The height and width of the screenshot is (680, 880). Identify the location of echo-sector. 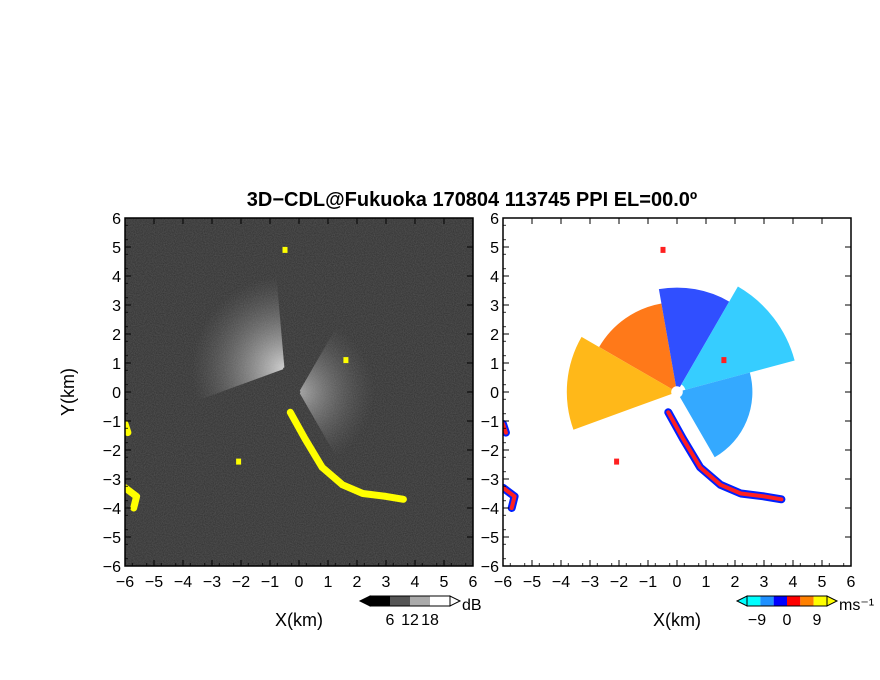
(238, 338).